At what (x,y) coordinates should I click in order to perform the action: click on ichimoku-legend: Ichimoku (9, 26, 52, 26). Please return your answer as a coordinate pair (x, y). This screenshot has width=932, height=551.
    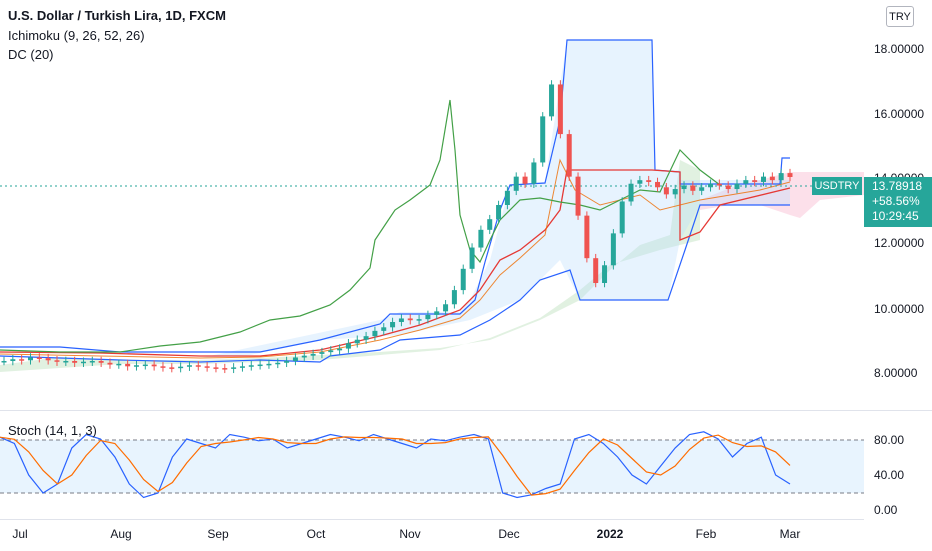
    Looking at the image, I should click on (76, 35).